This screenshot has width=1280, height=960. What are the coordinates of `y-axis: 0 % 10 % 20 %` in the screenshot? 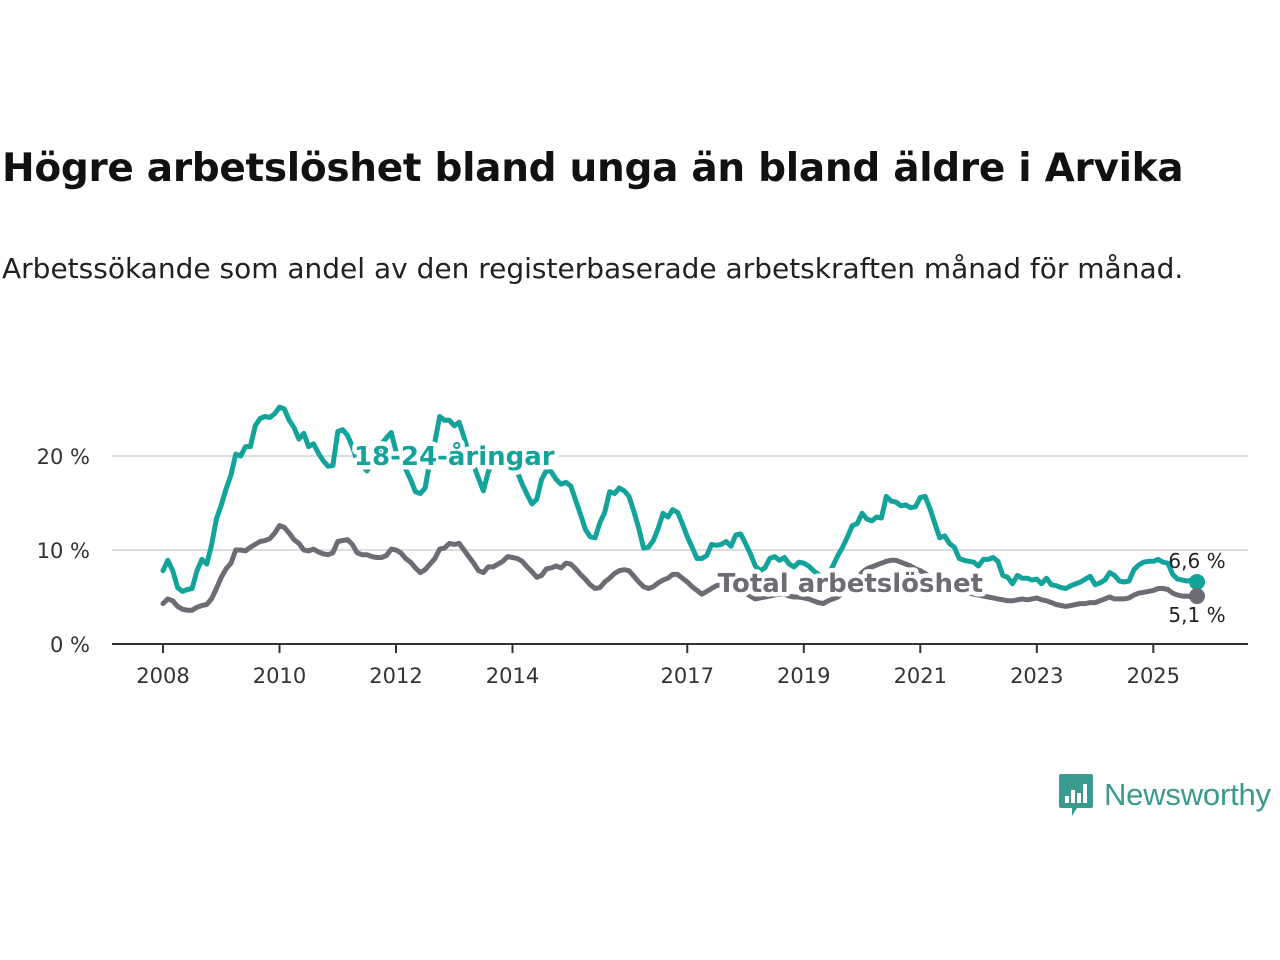 It's located at (63, 551).